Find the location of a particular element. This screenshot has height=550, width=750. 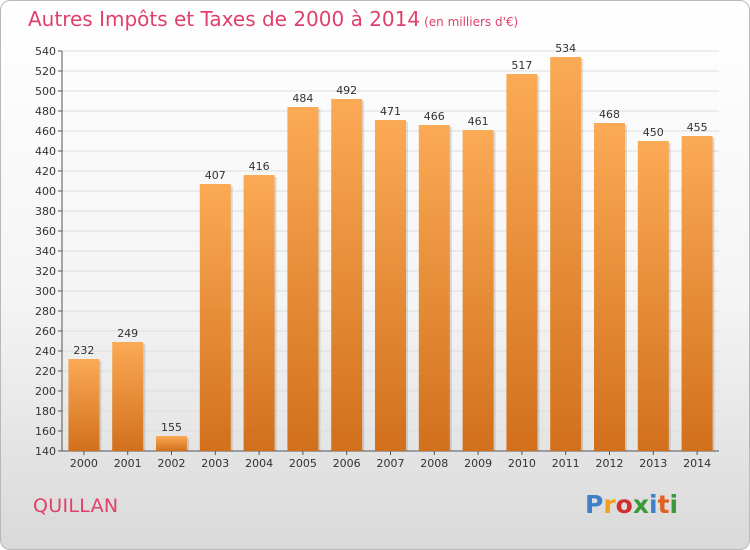

y-tick-label: 140 is located at coordinates (45, 451).